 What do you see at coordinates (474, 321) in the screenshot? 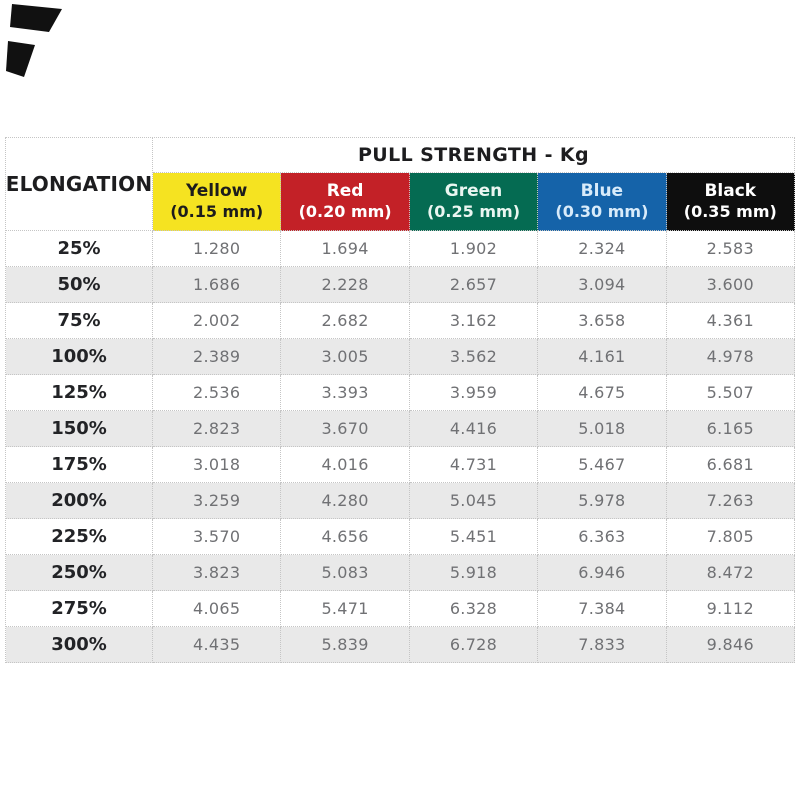
I see `value-cell-green: 3.162` at bounding box center [474, 321].